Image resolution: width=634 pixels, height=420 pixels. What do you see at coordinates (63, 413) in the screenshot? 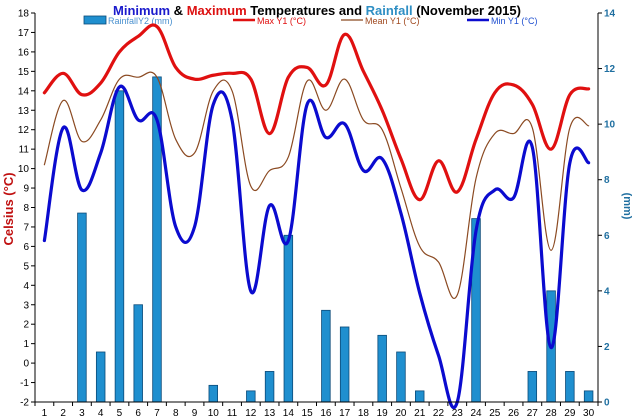
I see `x-tick-label: 2` at bounding box center [63, 413].